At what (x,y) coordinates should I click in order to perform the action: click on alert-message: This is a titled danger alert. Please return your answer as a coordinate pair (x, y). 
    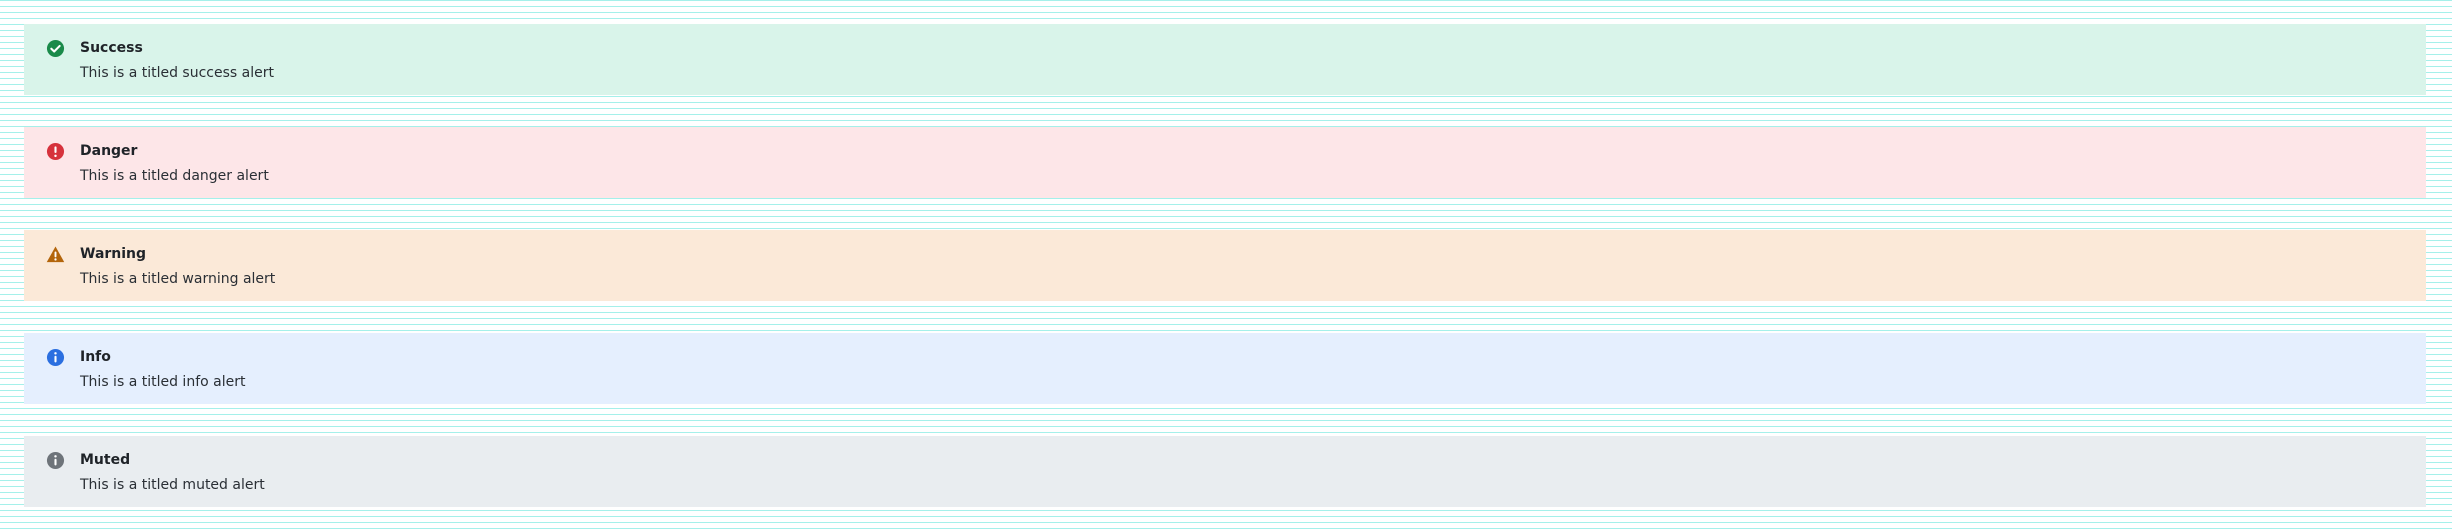
    Looking at the image, I should click on (174, 176).